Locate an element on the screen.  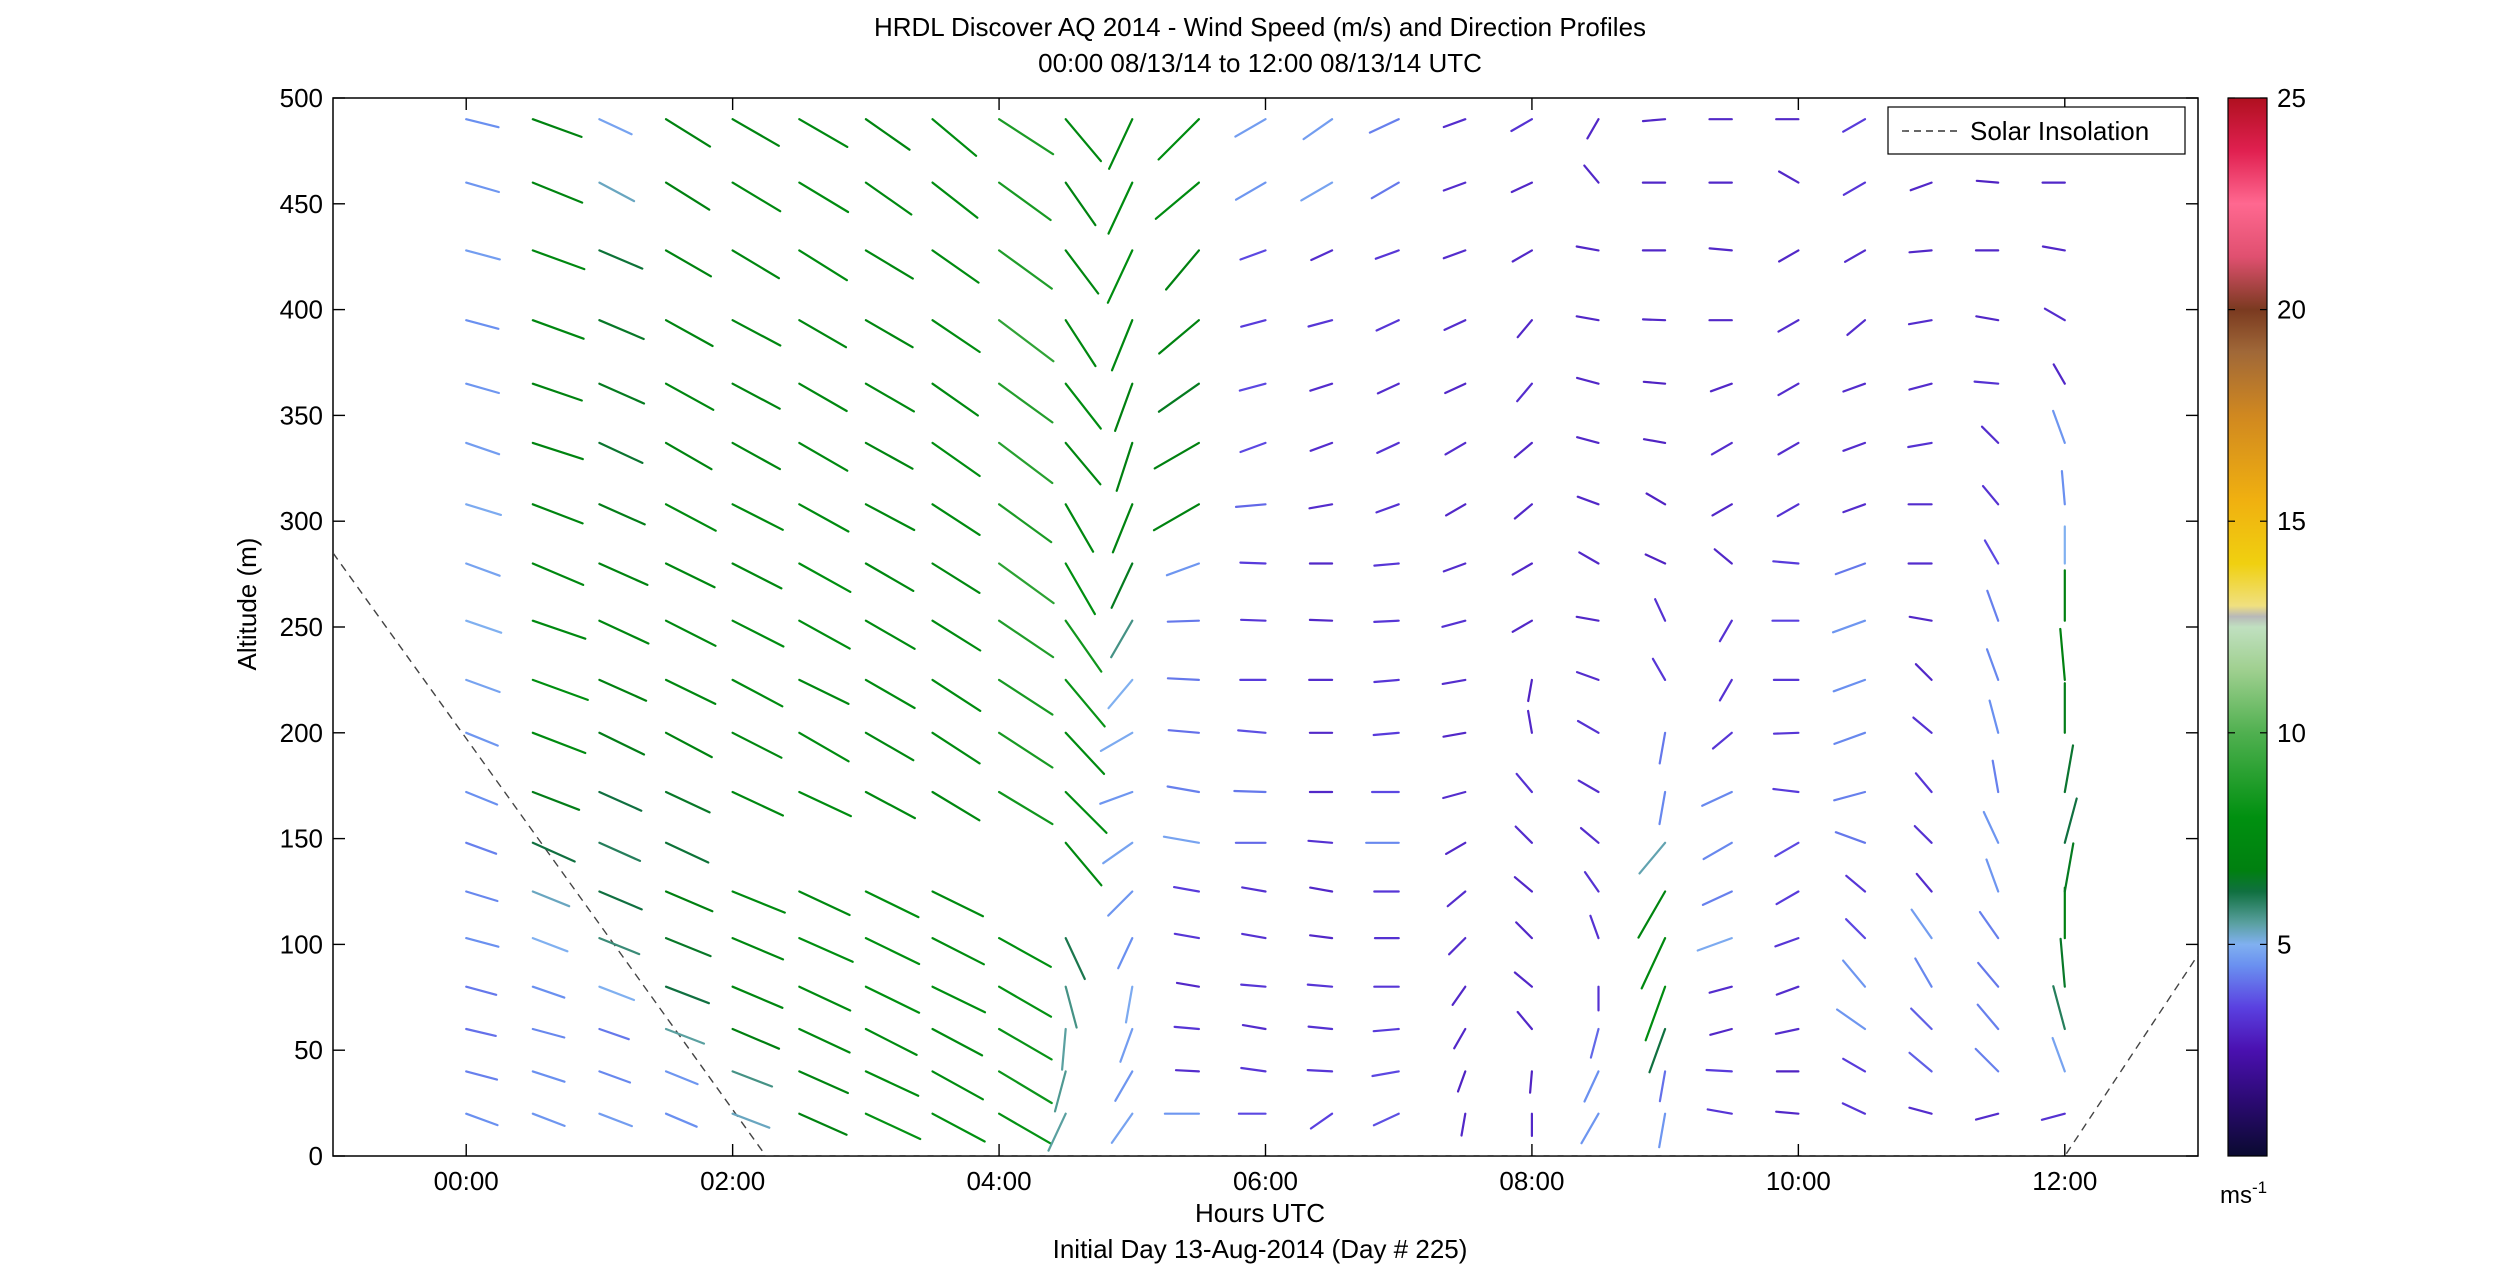
y-tick-label: 300 is located at coordinates (301, 521).